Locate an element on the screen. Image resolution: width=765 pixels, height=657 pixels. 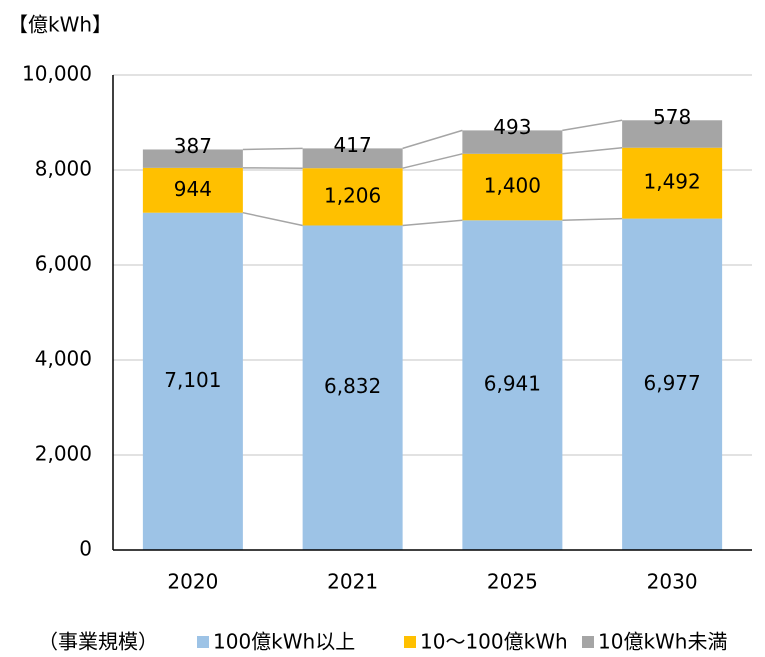
x-tick-label: 2021 is located at coordinates (352, 582).